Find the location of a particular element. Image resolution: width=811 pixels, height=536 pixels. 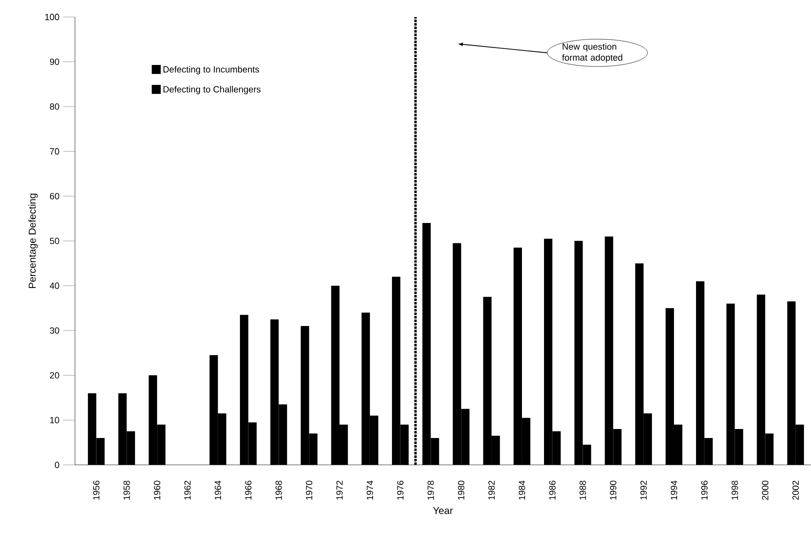

y-axis-title: Percentage Defecting is located at coordinates (33, 241).